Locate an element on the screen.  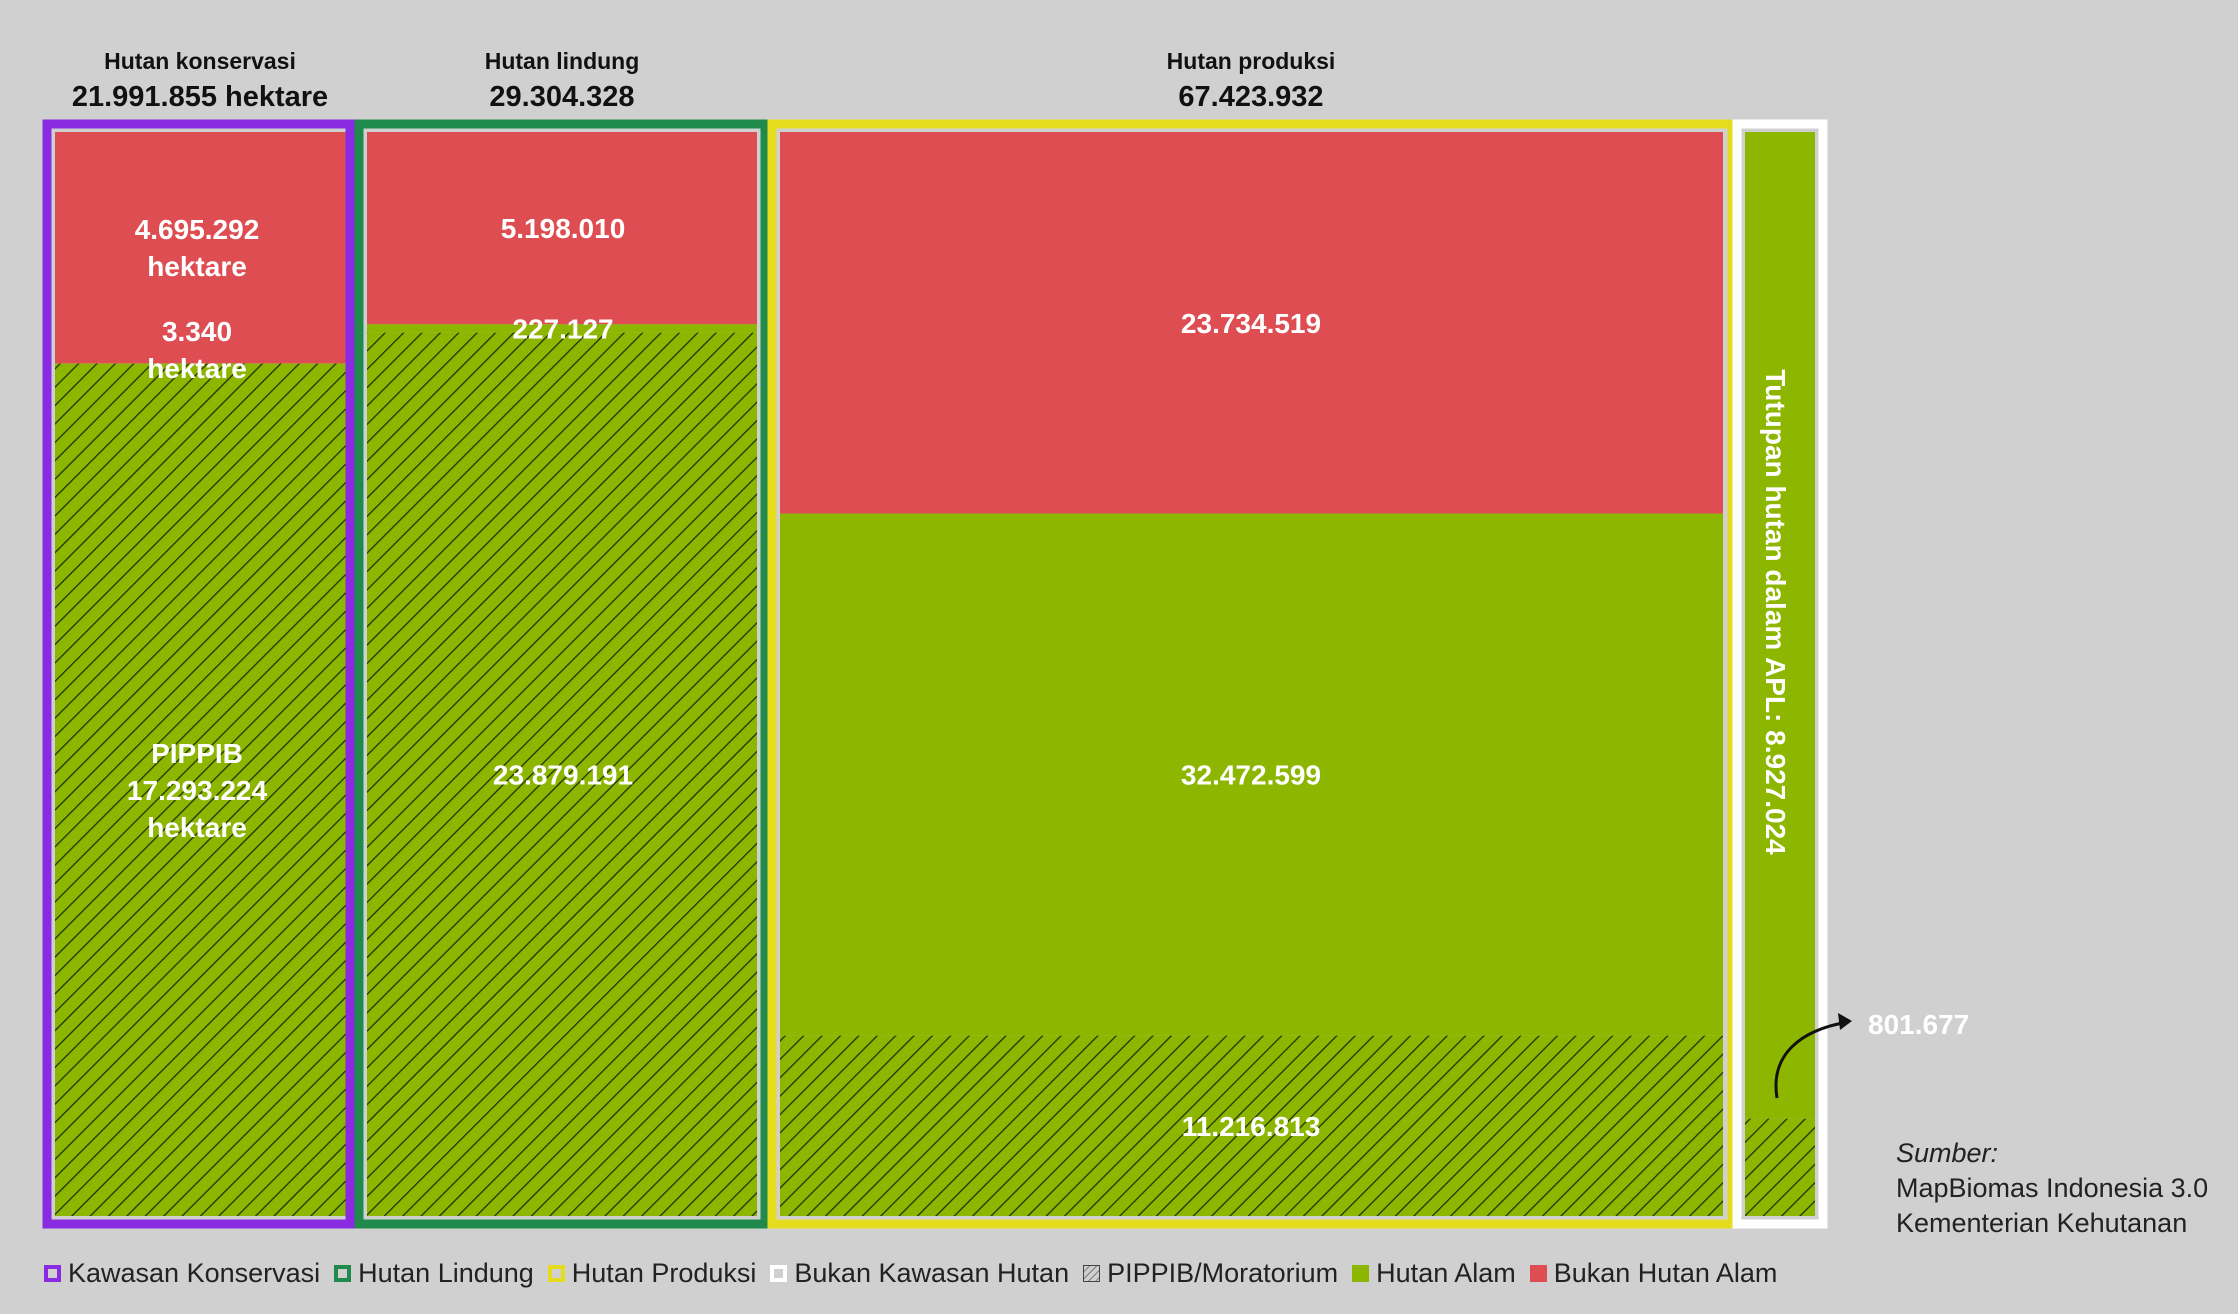
segment-value-label: 23.734.519 is located at coordinates (1251, 323).